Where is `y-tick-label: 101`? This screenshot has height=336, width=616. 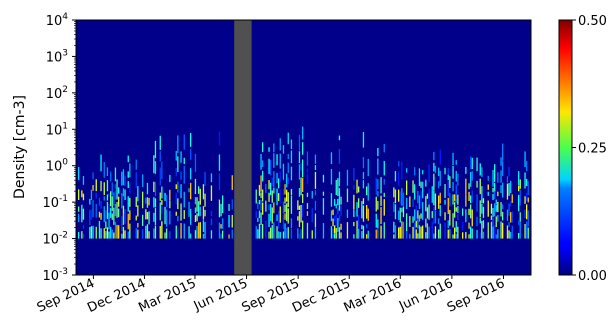 y-tick-label: 101 is located at coordinates (57, 129).